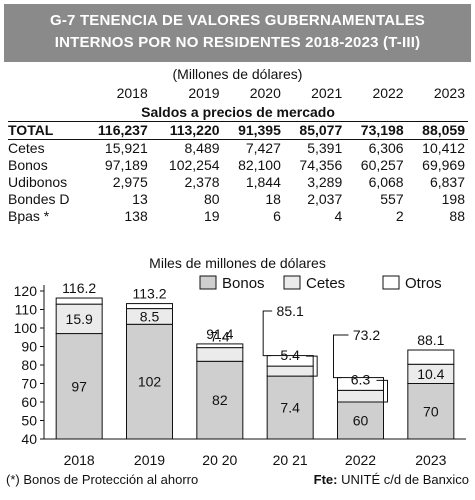  Describe the element at coordinates (130, 182) in the screenshot. I see `table-cell: 2,975` at that location.